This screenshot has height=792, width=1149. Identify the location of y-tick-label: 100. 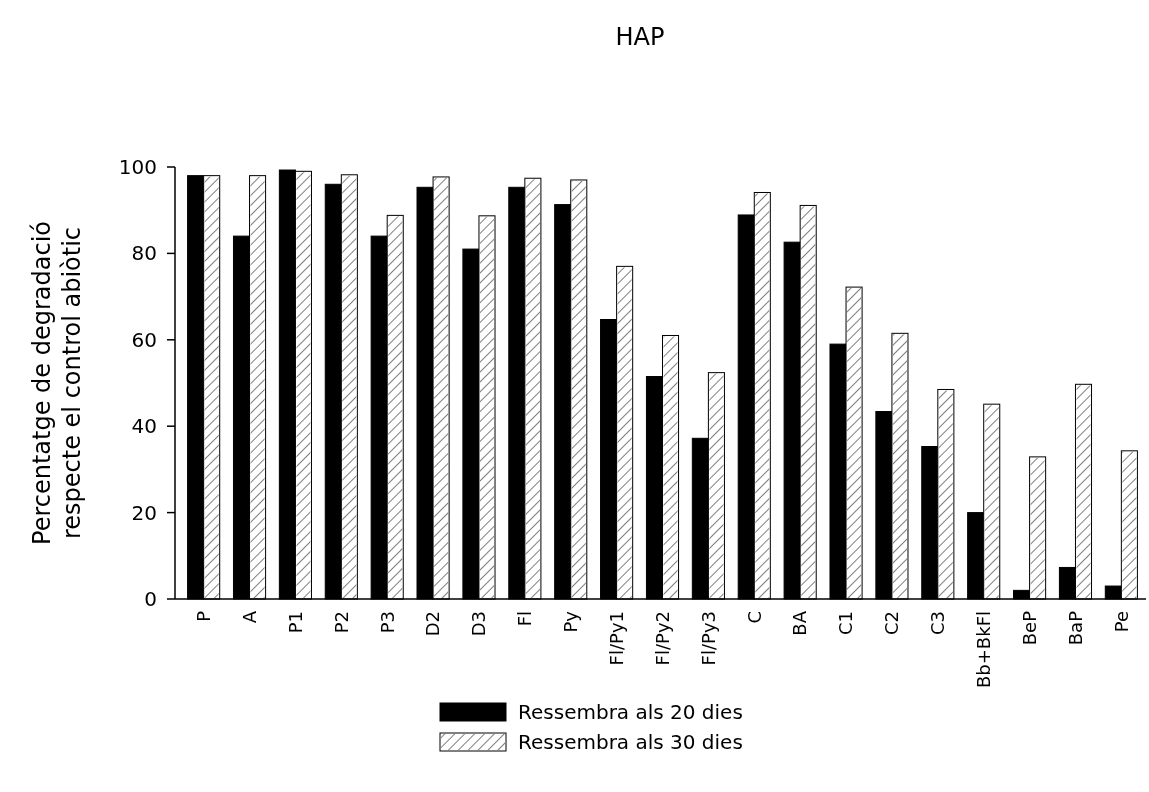
(137, 167).